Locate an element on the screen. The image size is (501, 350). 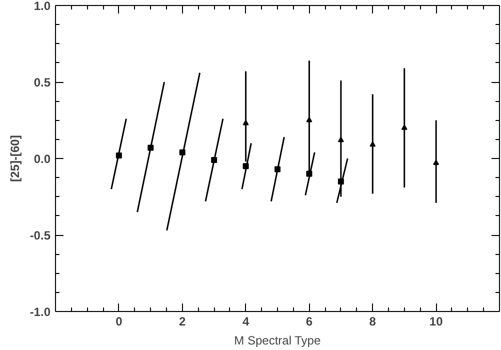
y-tick-label: 0.5 is located at coordinates (42, 83).